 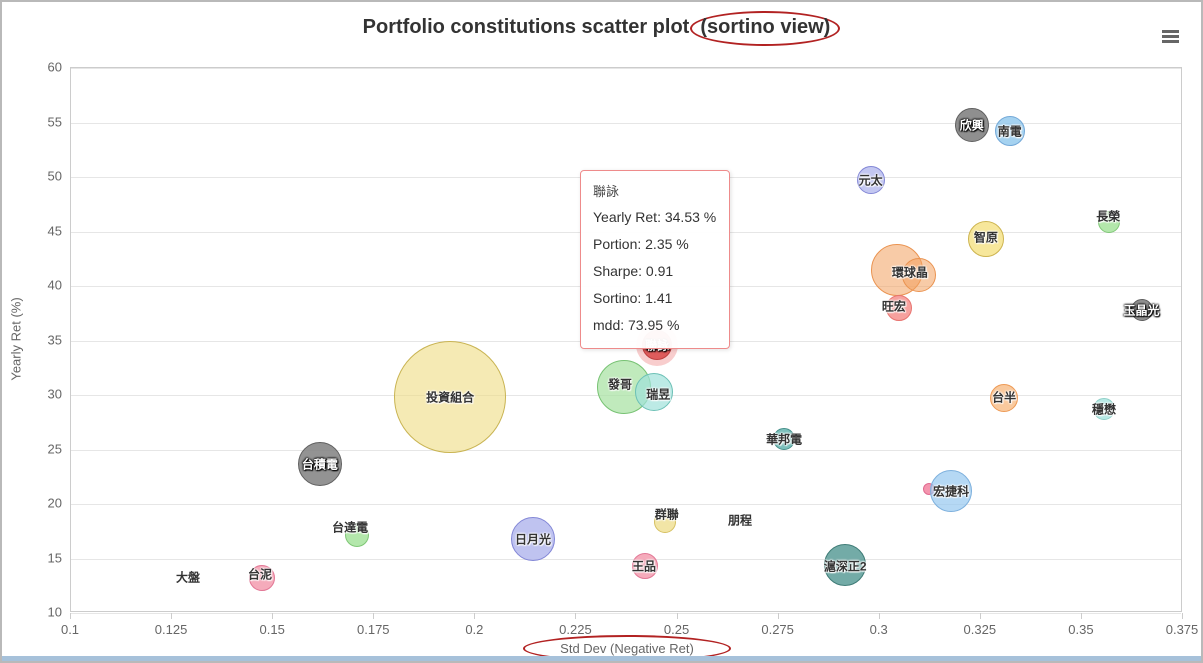 What do you see at coordinates (951, 491) in the screenshot?
I see `scatter-point-宏捷科` at bounding box center [951, 491].